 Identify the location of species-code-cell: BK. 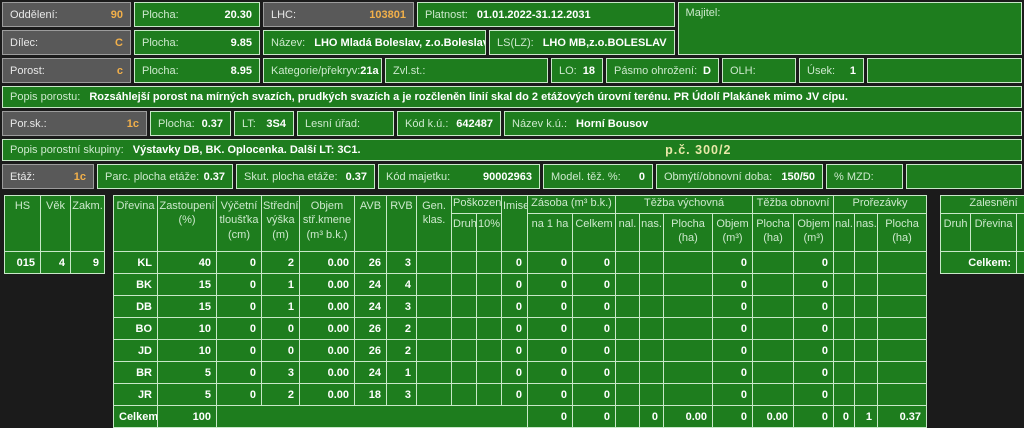
(135, 284).